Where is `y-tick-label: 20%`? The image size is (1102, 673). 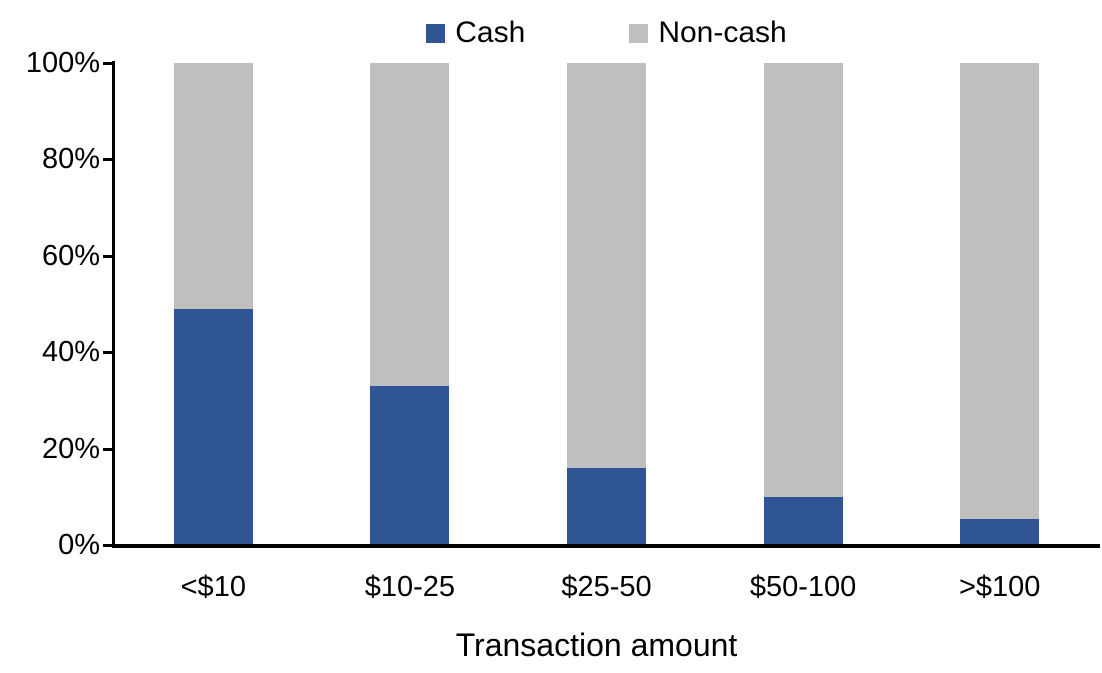 y-tick-label: 20% is located at coordinates (70, 448).